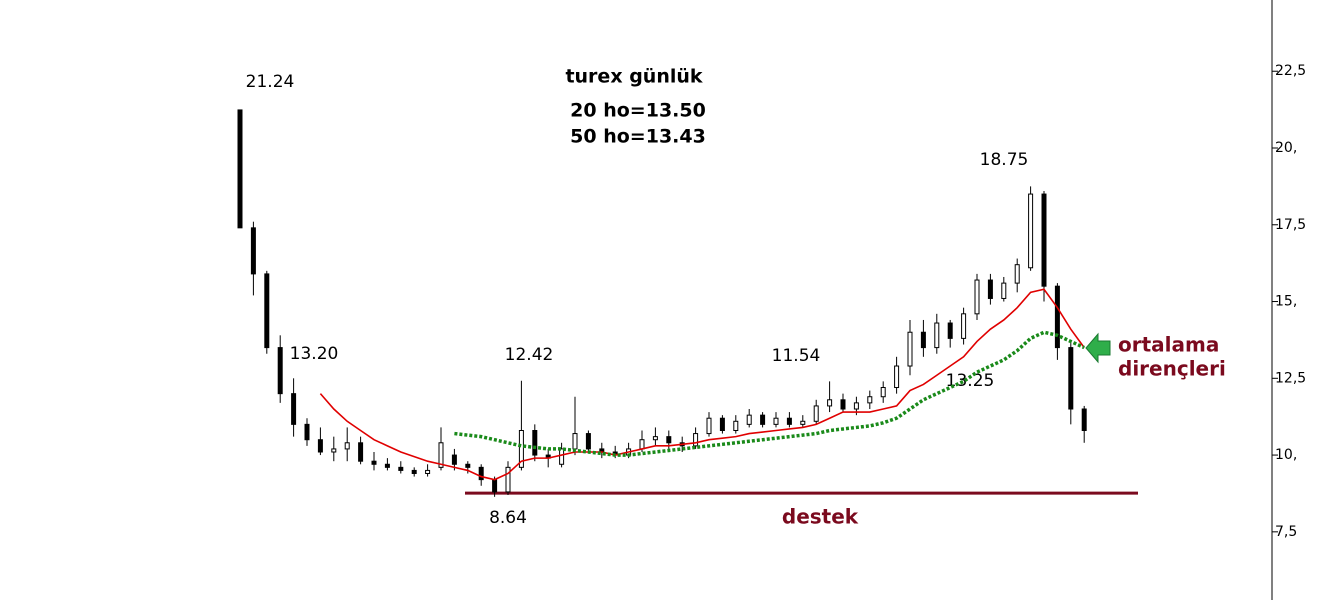 Image resolution: width=1322 pixels, height=600 pixels. What do you see at coordinates (1168, 345) in the screenshot?
I see `annotation: ortalama` at bounding box center [1168, 345].